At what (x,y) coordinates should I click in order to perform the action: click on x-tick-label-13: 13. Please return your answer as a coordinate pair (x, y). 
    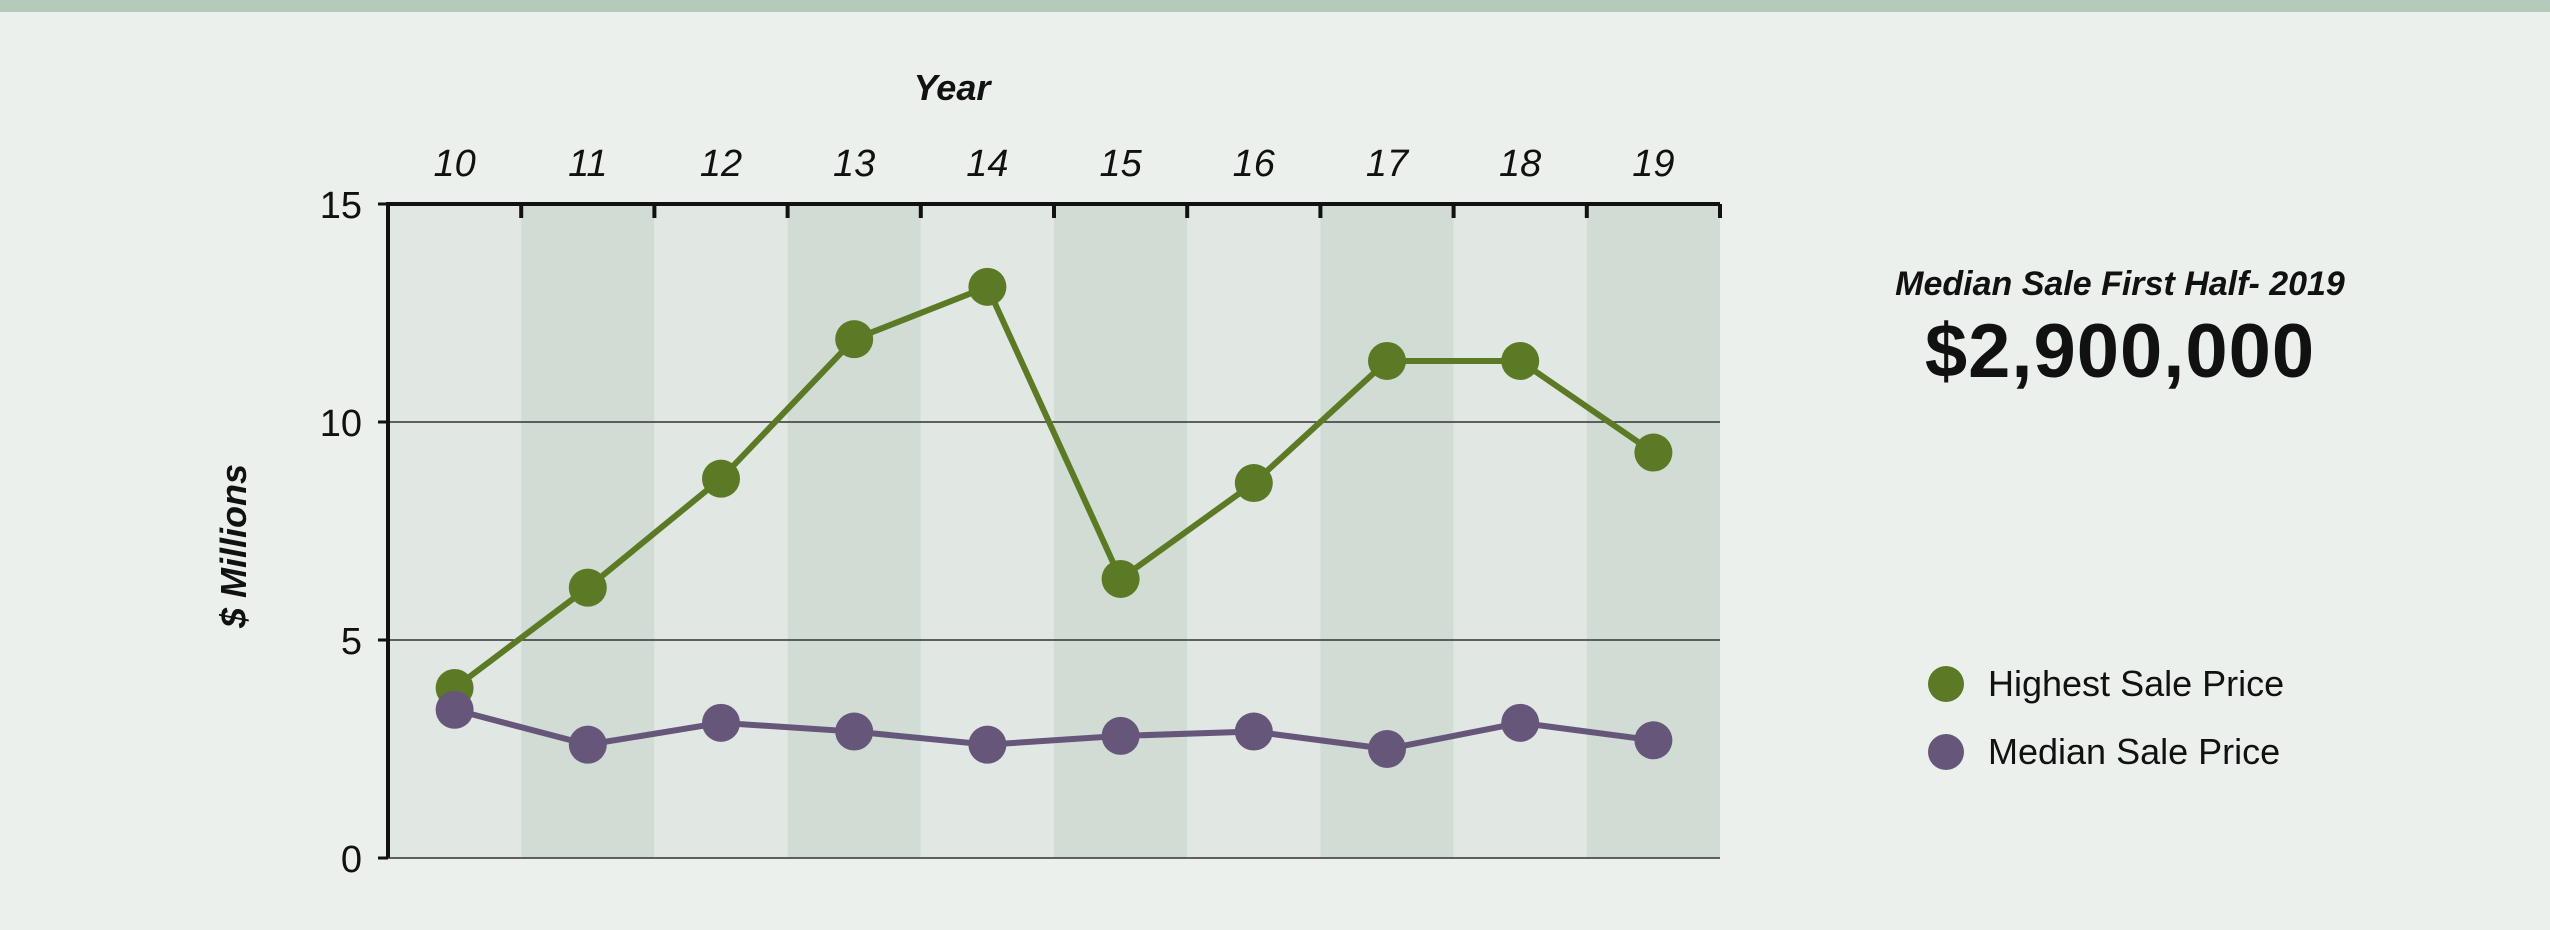
    Looking at the image, I should click on (854, 164).